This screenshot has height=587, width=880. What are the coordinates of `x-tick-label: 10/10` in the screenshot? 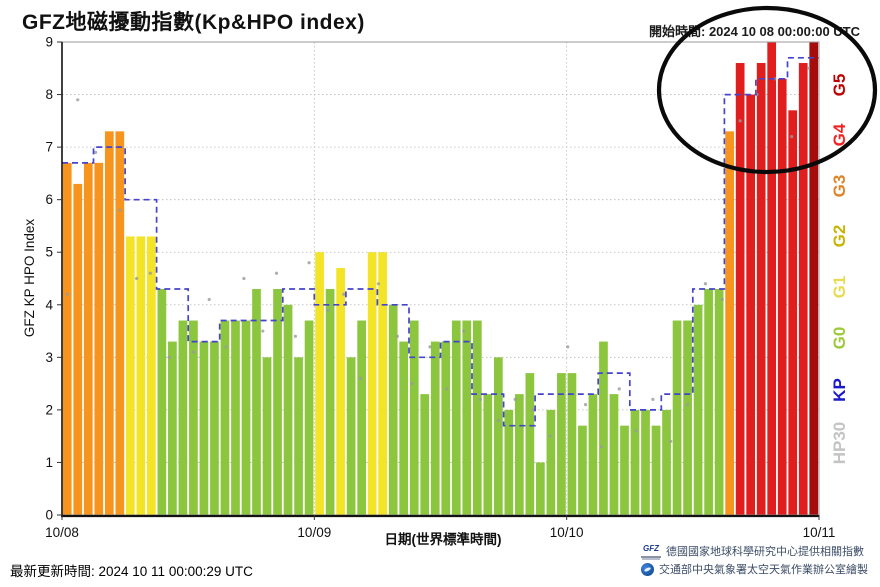 It's located at (567, 532).